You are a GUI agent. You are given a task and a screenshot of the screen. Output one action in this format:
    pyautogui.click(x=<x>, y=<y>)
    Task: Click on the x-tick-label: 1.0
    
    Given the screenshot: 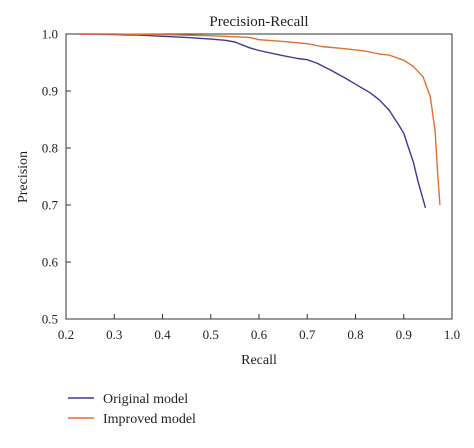 What is the action you would take?
    pyautogui.click(x=452, y=334)
    